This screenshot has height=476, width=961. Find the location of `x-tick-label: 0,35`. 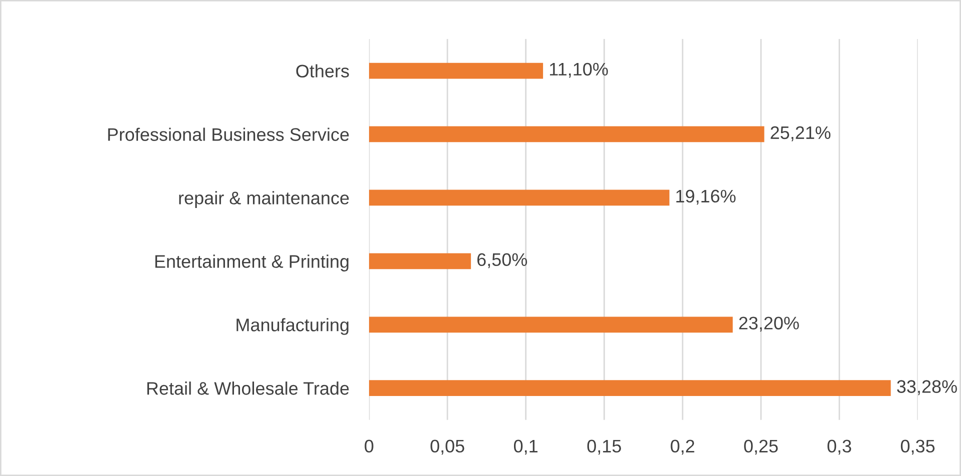

x-tick-label: 0,35 is located at coordinates (917, 447).